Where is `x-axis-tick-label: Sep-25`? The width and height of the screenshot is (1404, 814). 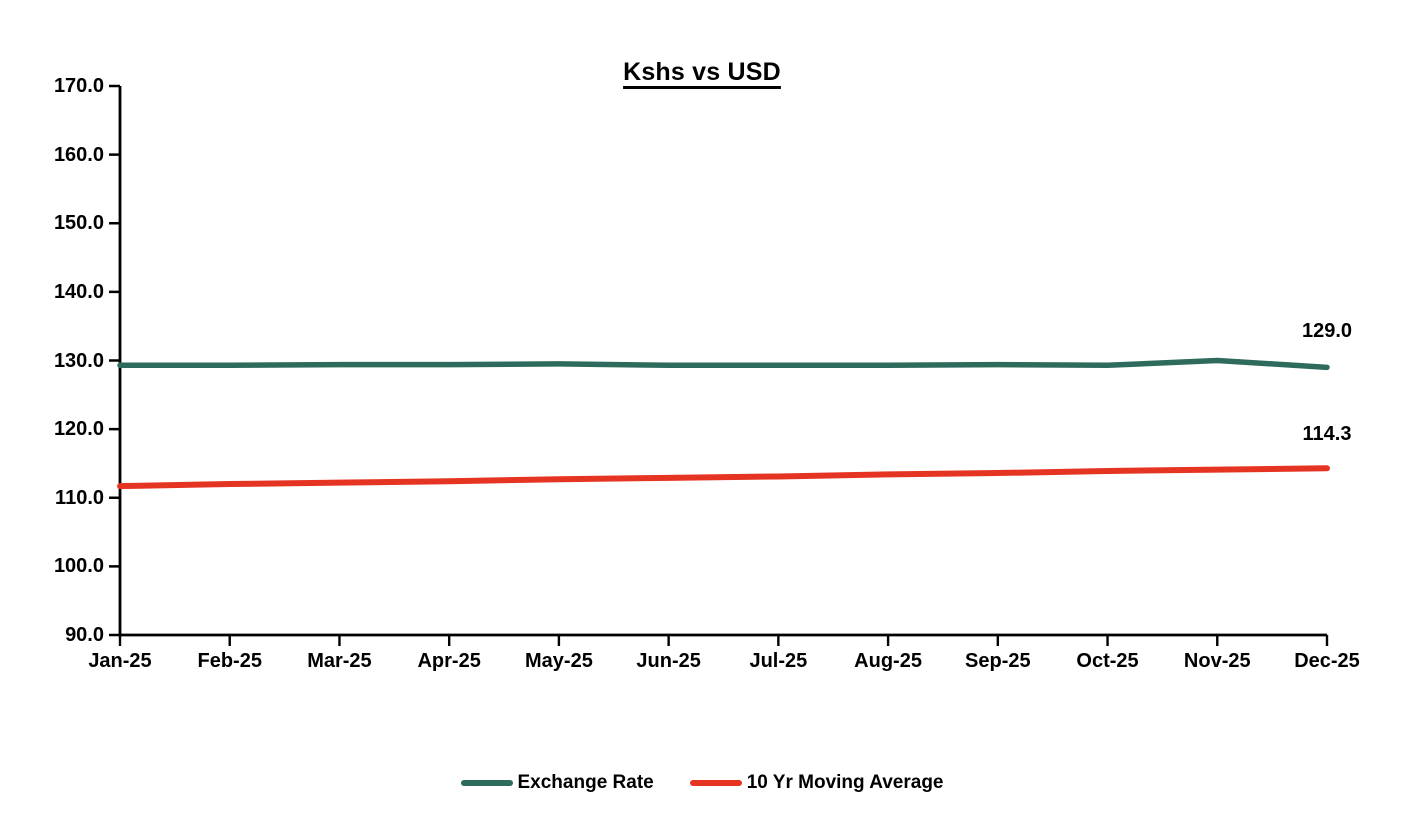
x-axis-tick-label: Sep-25 is located at coordinates (998, 661).